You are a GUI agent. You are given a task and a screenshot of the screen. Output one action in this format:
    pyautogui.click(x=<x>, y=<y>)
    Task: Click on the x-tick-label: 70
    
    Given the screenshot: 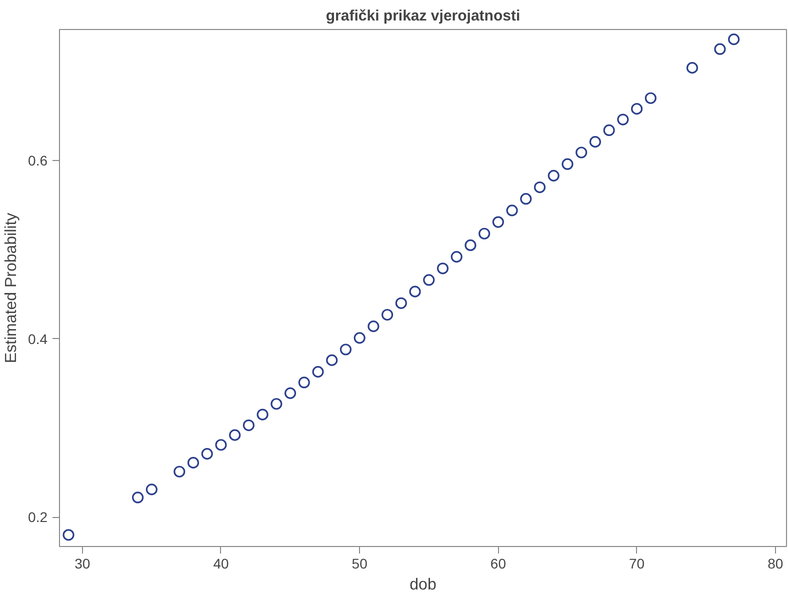 What is the action you would take?
    pyautogui.click(x=637, y=564)
    